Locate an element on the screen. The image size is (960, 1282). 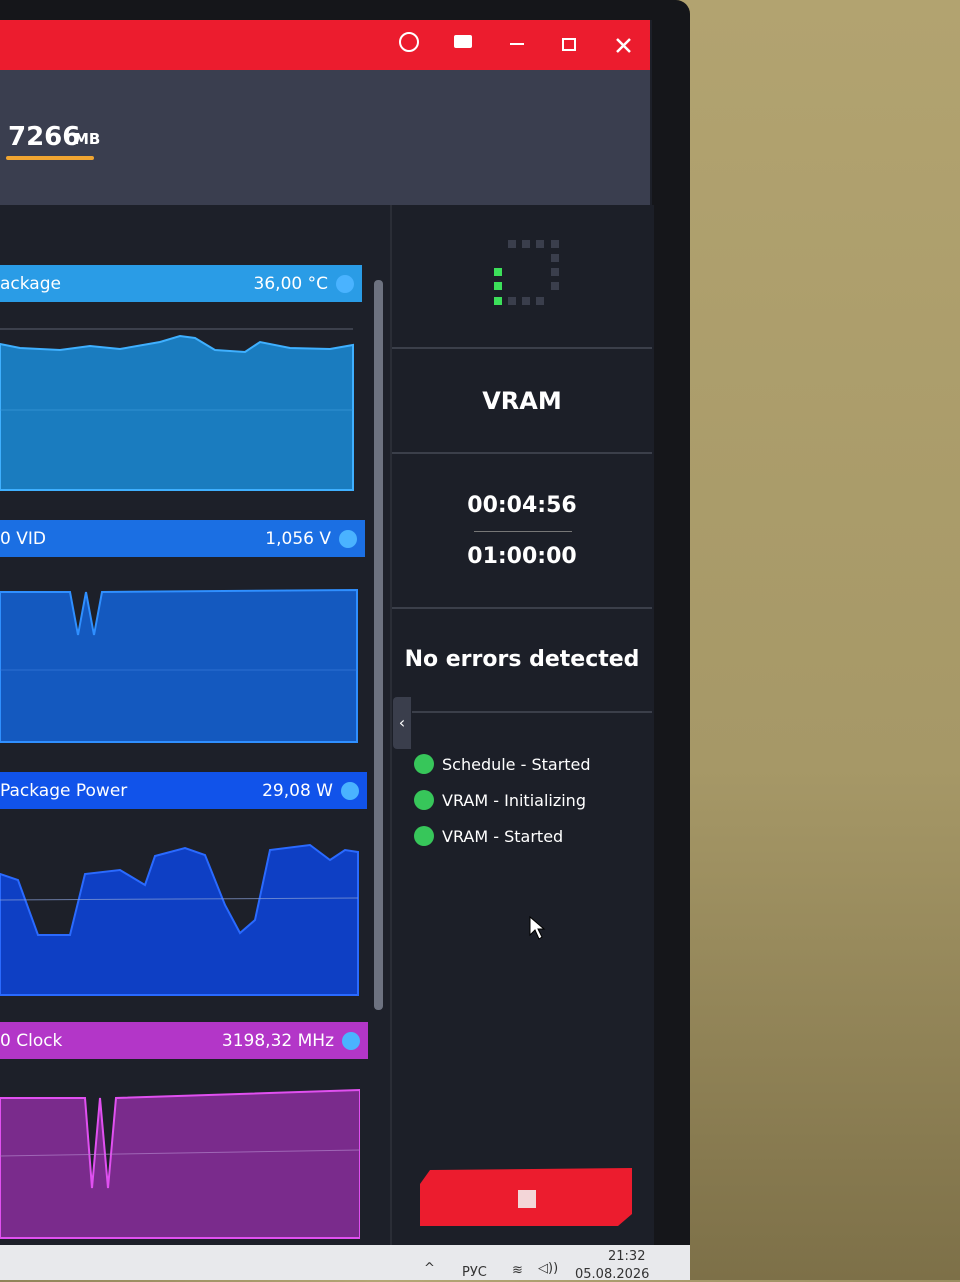
clock-date: 05.08.2026 is located at coordinates (612, 1274).